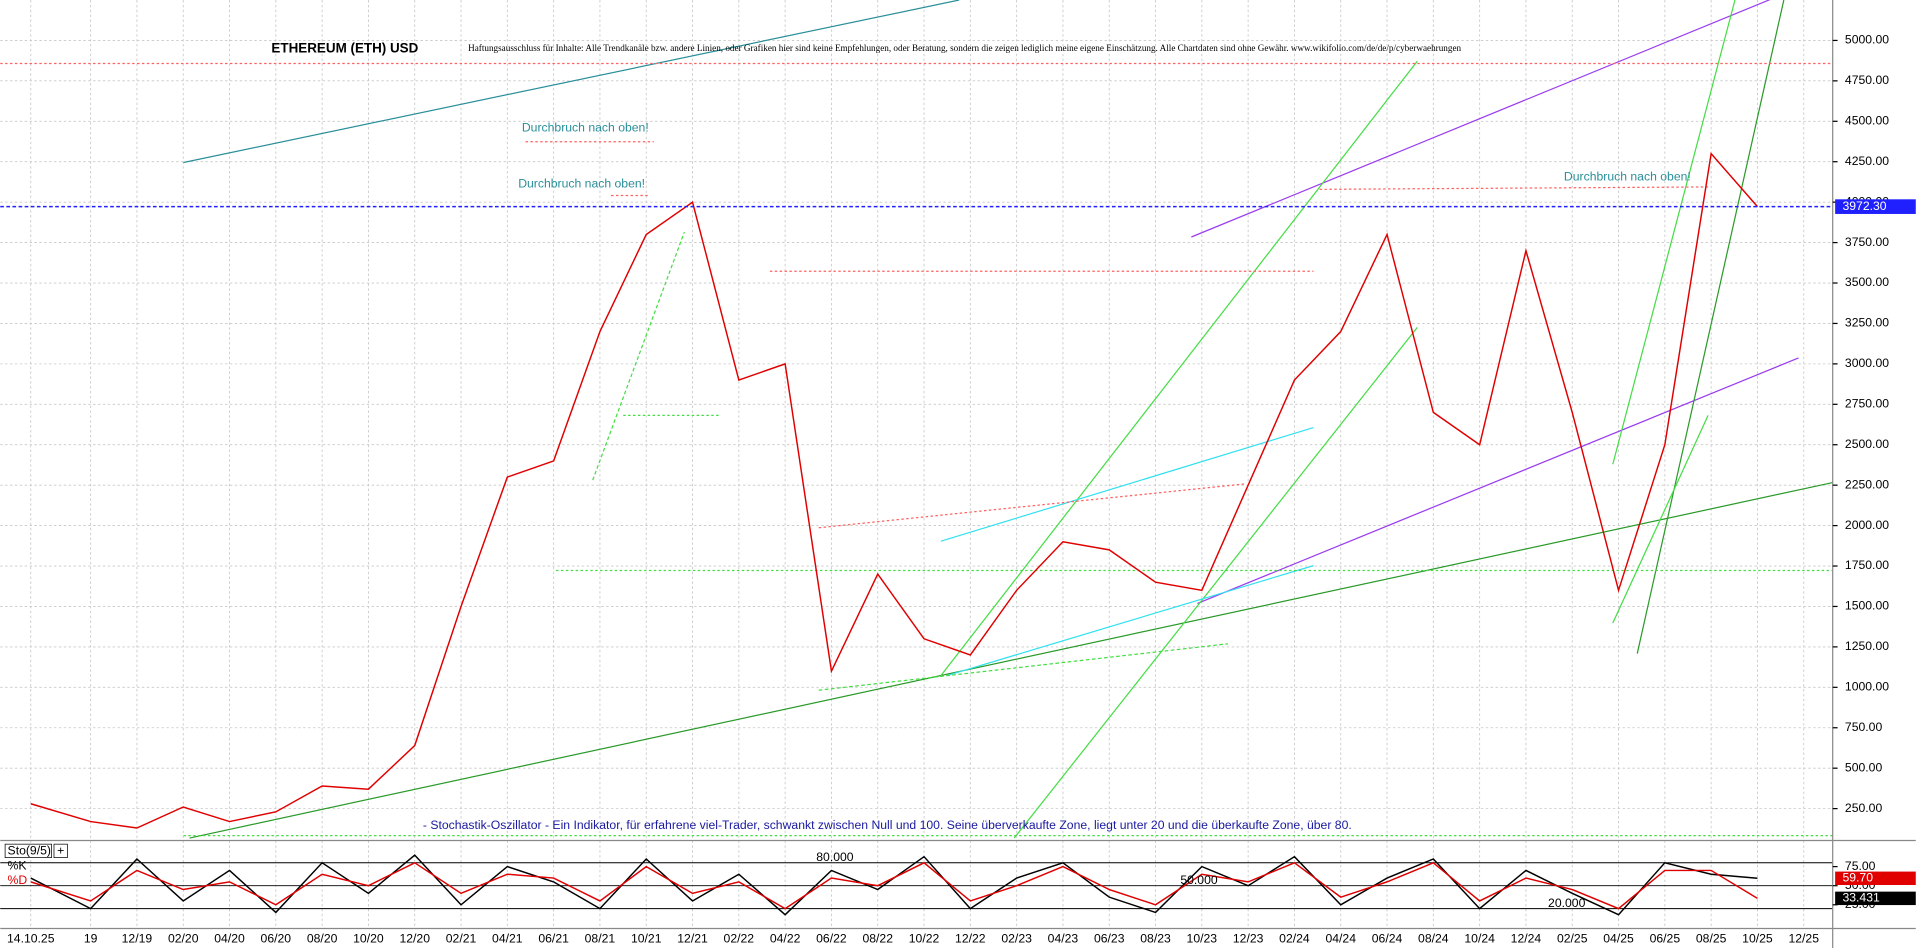 This screenshot has height=948, width=1916. I want to click on x-tick-label: 06/21, so click(553, 939).